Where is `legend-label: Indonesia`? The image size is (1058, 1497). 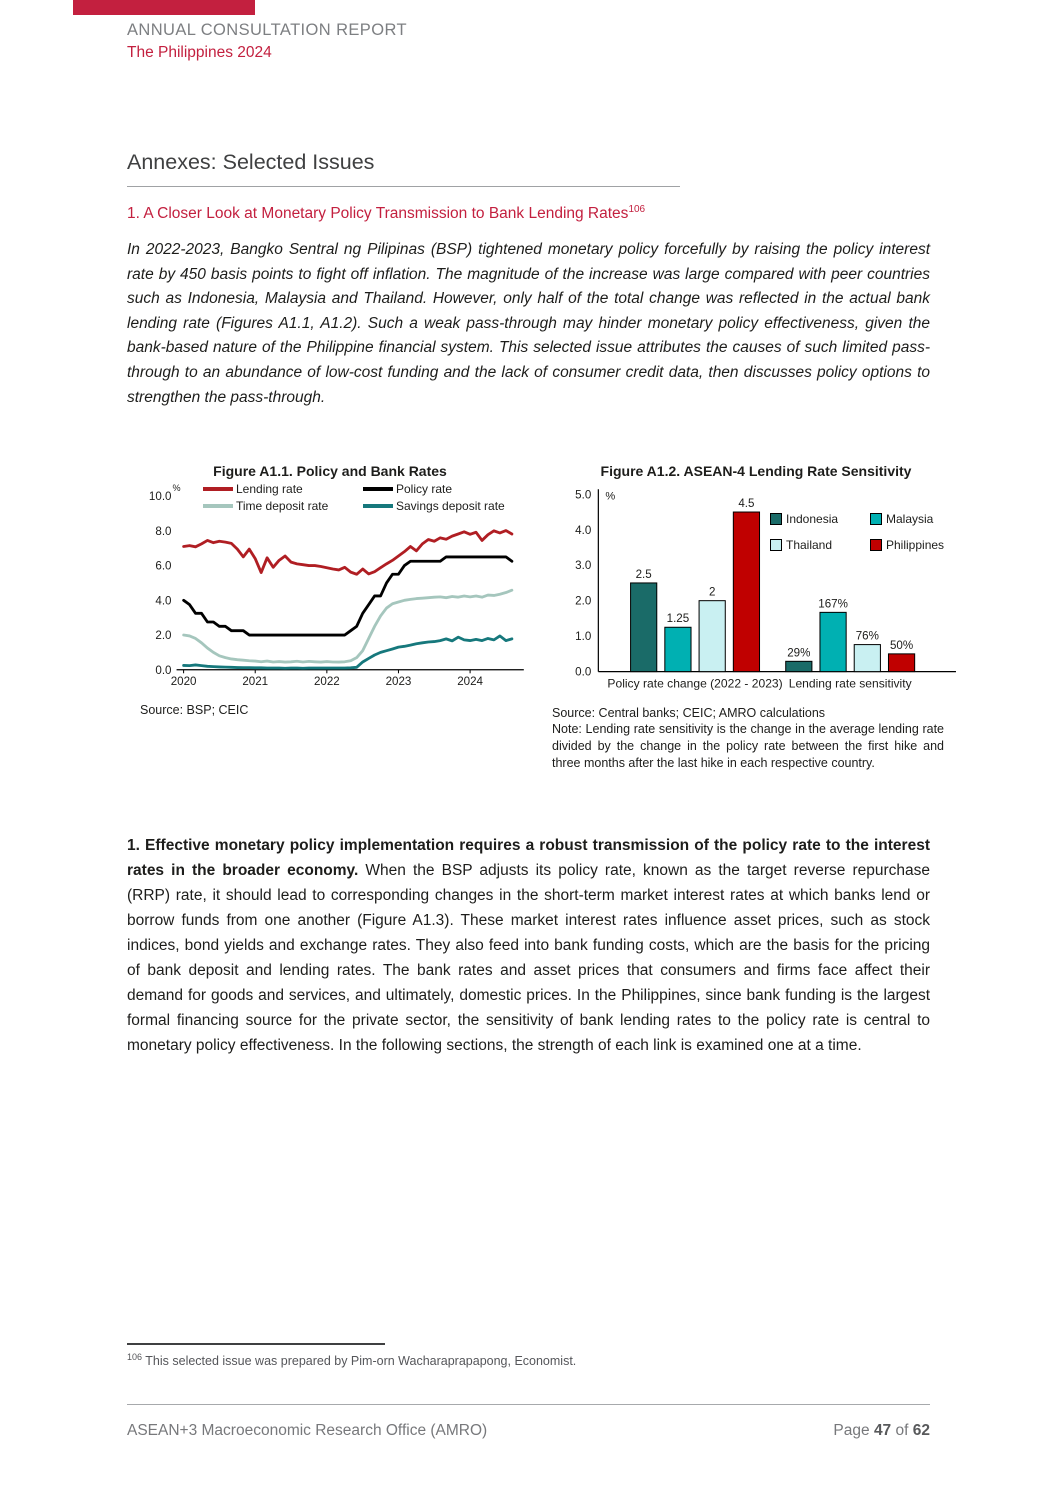 legend-label: Indonesia is located at coordinates (812, 519).